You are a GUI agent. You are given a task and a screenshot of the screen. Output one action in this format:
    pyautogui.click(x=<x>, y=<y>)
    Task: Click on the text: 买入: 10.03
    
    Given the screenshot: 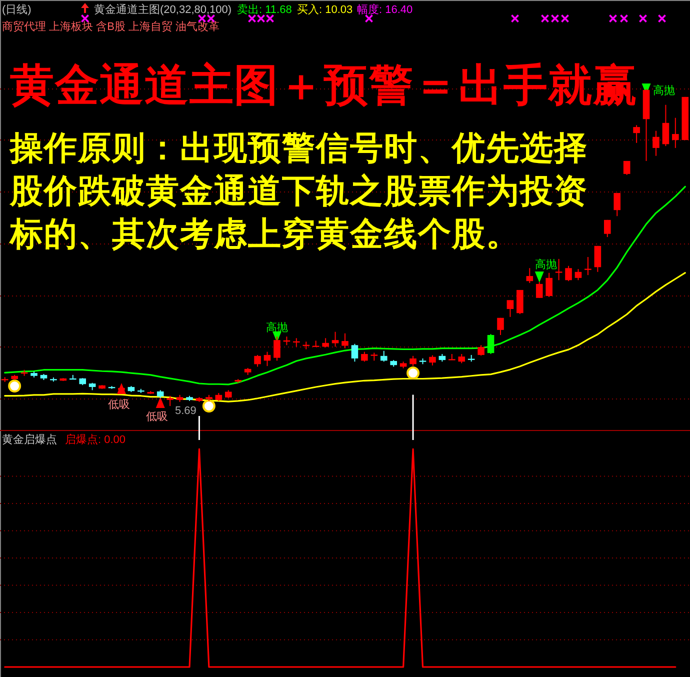 What is the action you would take?
    pyautogui.click(x=325, y=9)
    